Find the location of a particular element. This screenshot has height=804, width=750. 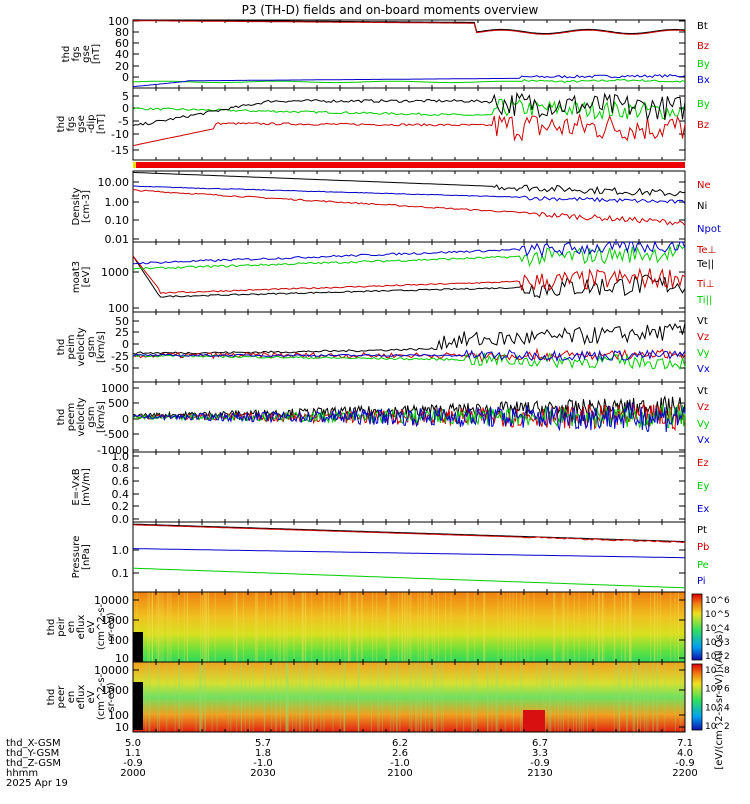

x-tick-label: 6.2 is located at coordinates (400, 743).